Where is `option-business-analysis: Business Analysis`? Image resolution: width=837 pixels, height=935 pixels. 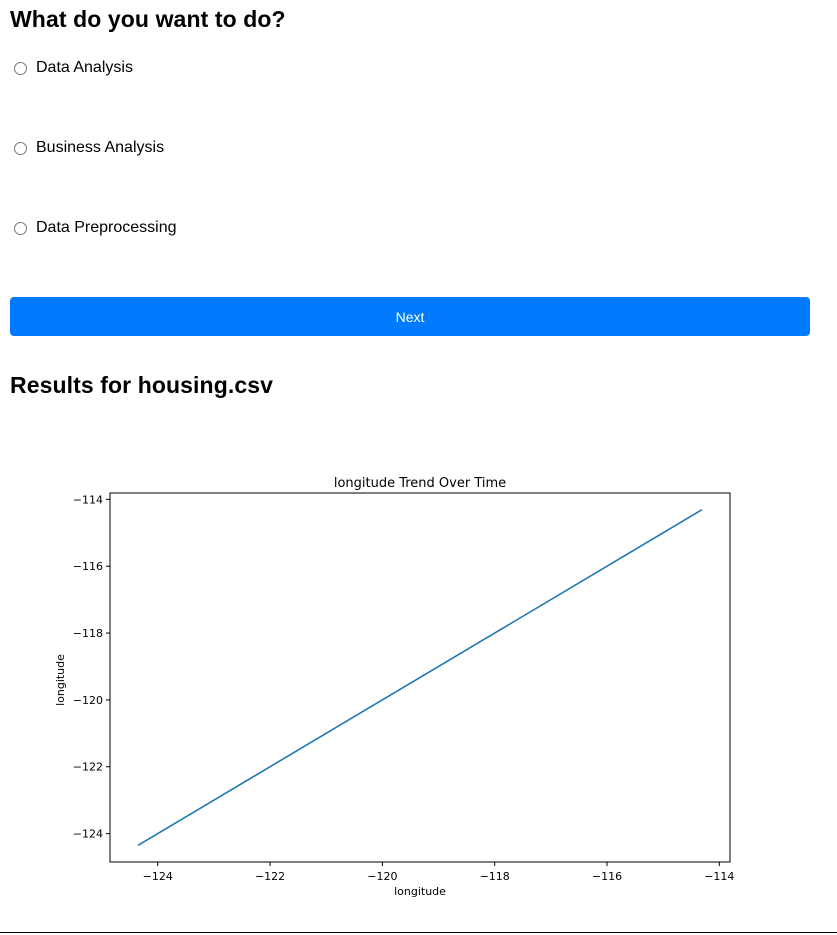
option-business-analysis: Business Analysis is located at coordinates (89, 148).